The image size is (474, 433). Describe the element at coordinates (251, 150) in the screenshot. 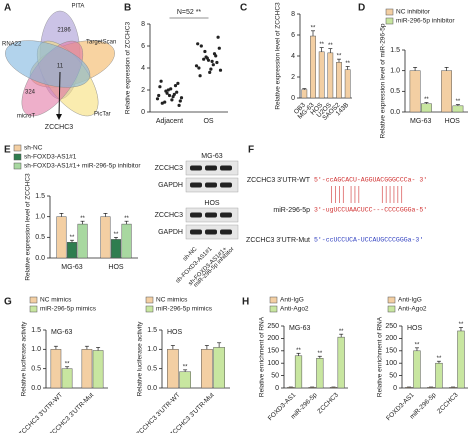

I see `panel-letter: F` at that location.